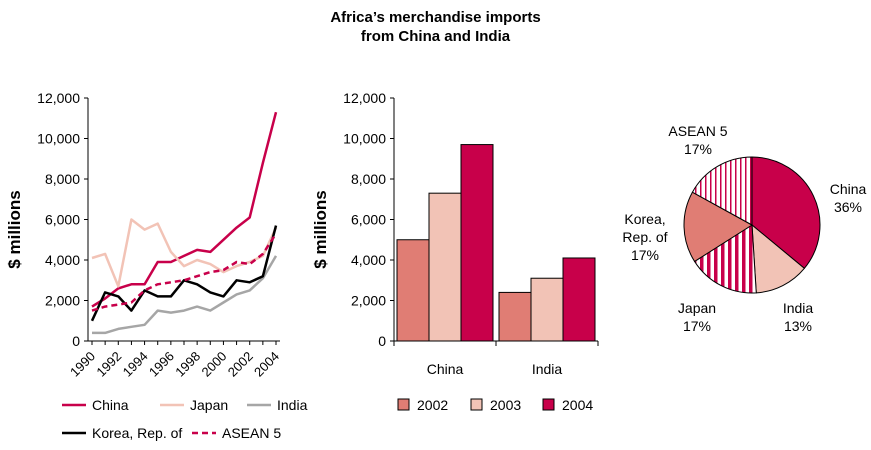  What do you see at coordinates (848, 189) in the screenshot?
I see `slice-label-line: China` at bounding box center [848, 189].